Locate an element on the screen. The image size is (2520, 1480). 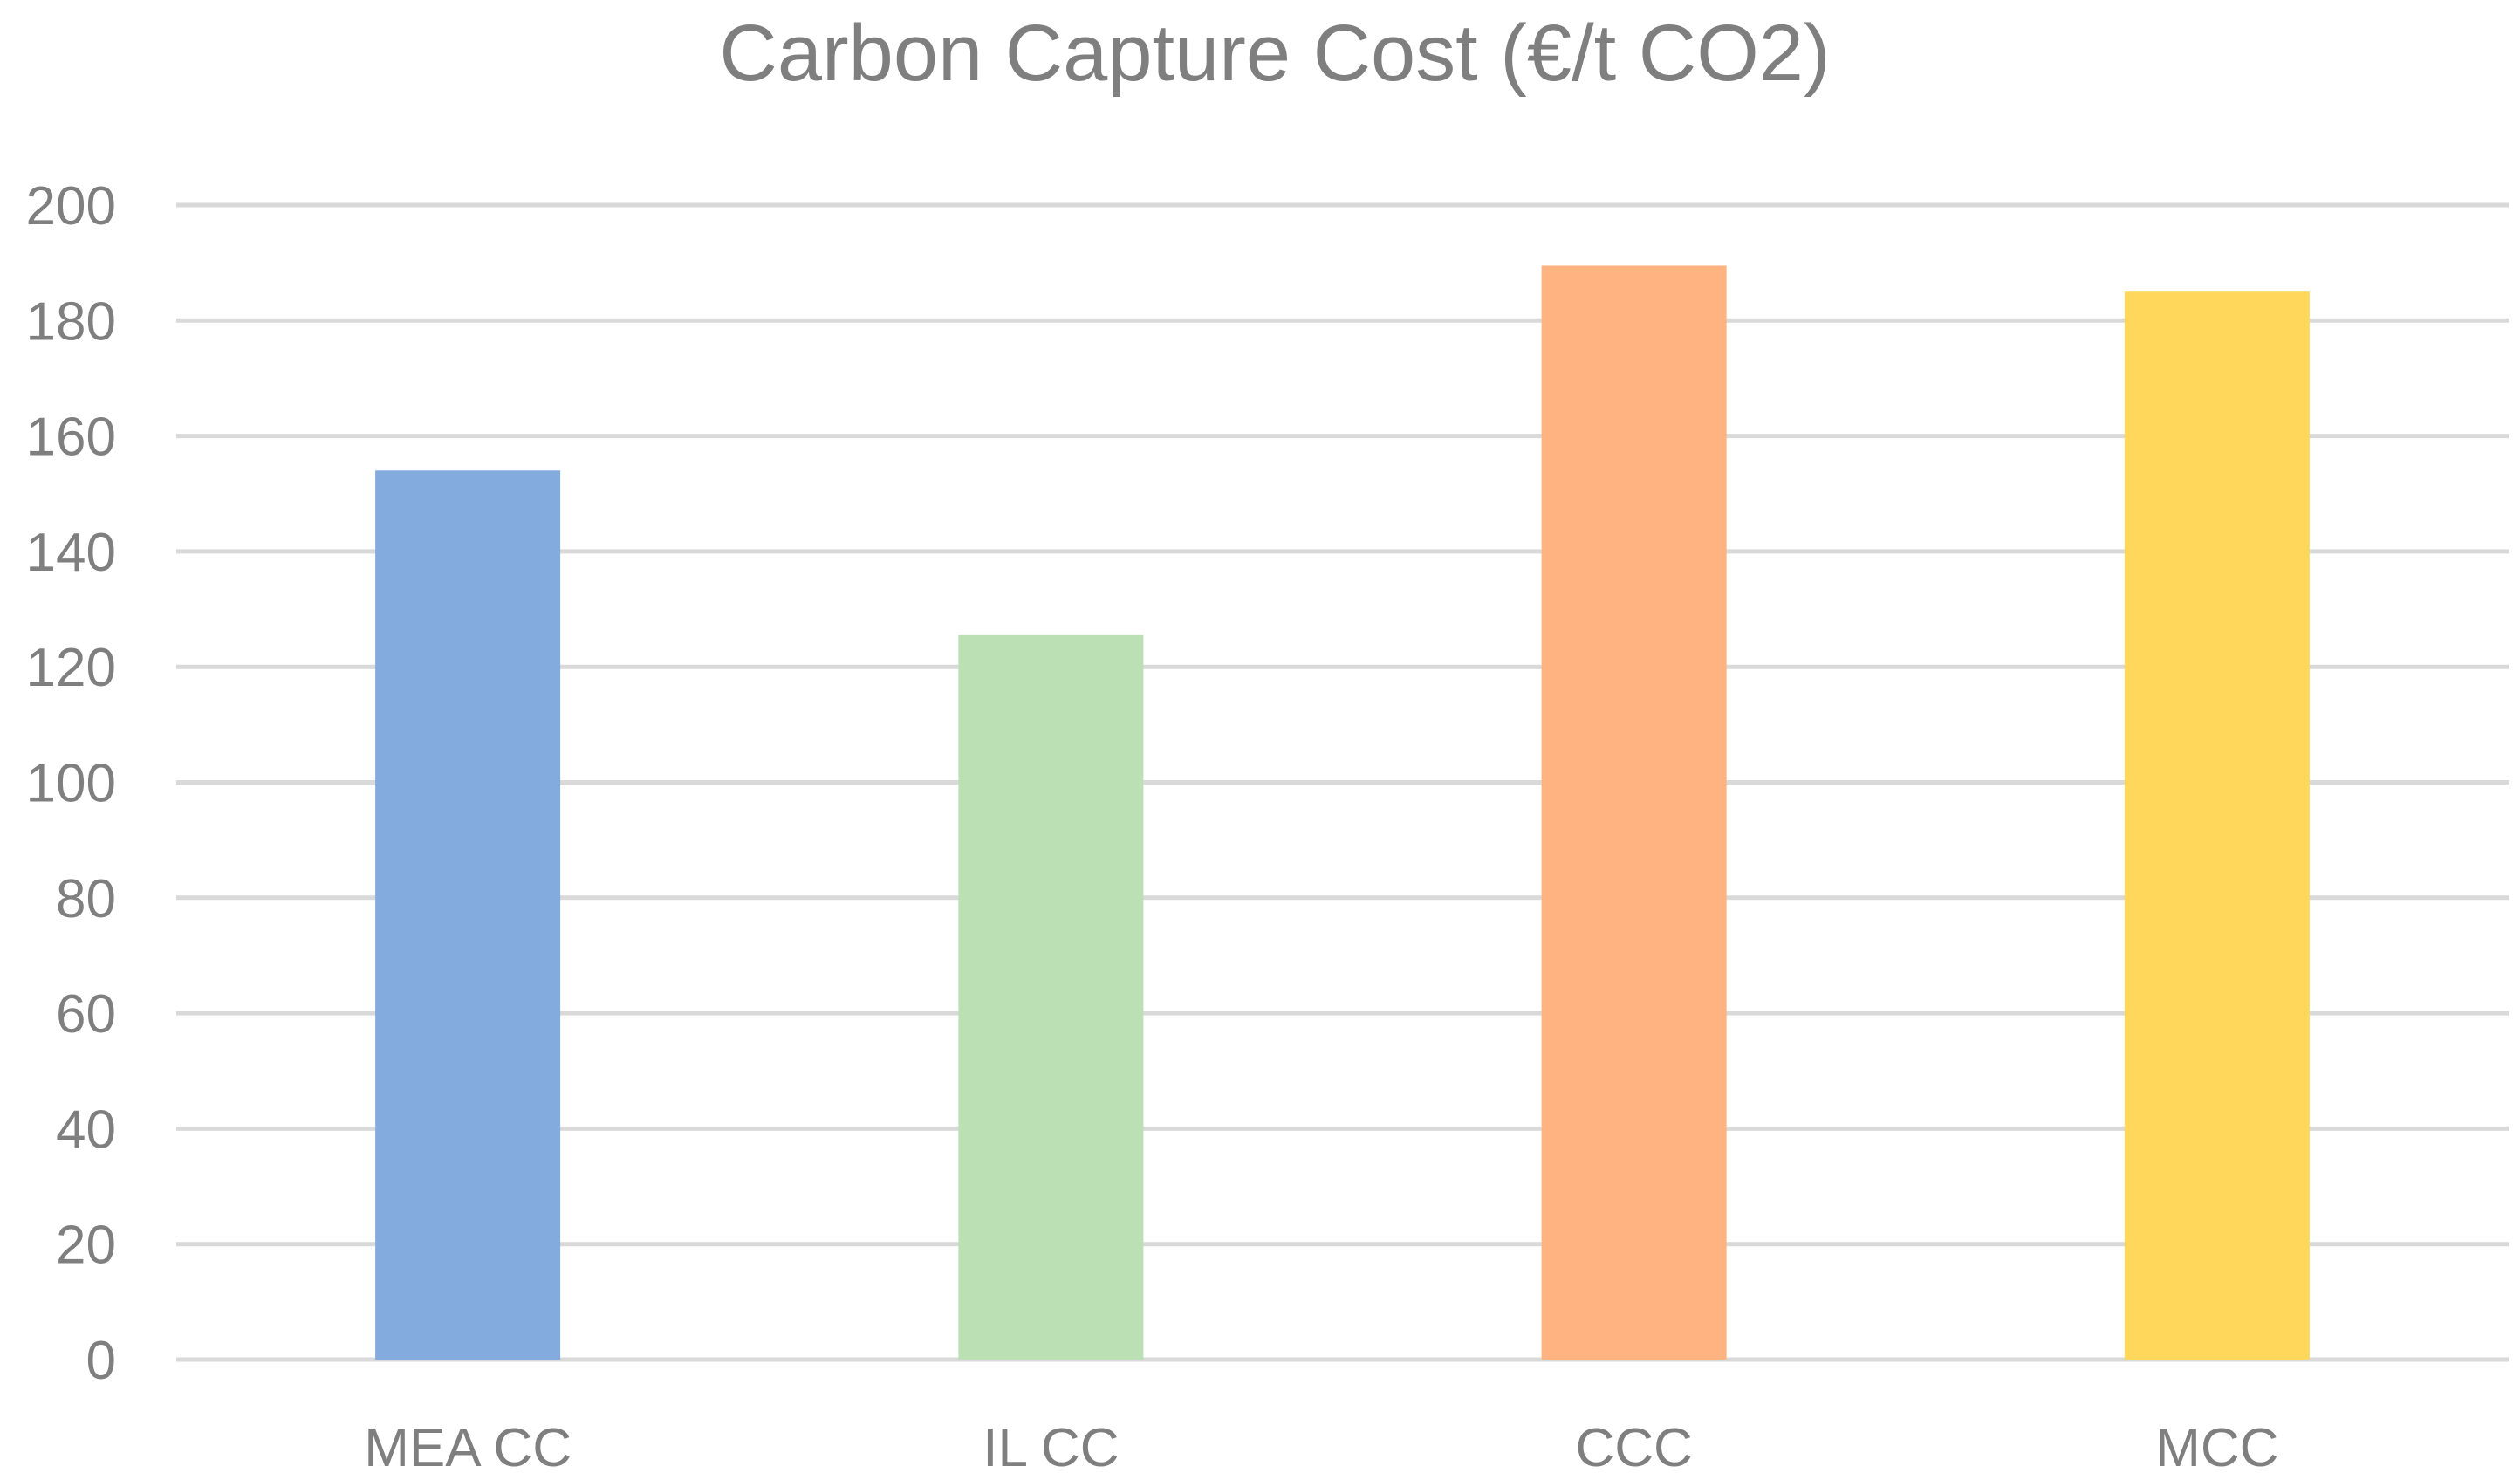
y-tick-label: 180 is located at coordinates (71, 321).